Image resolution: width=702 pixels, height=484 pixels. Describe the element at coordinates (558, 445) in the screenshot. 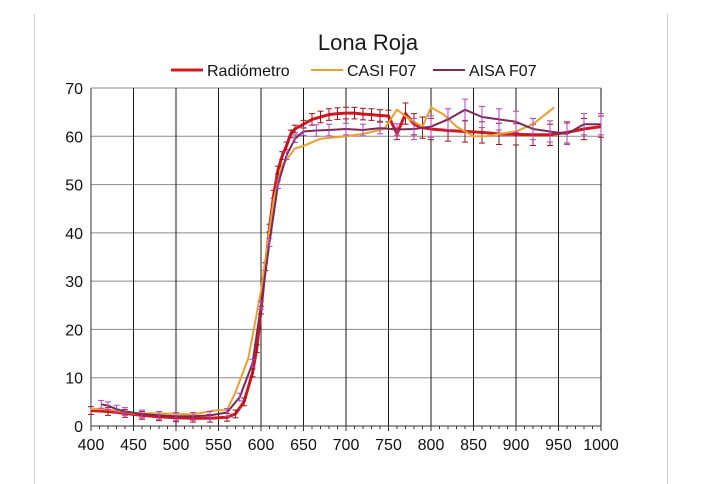

I see `x-tick-label: 950` at that location.